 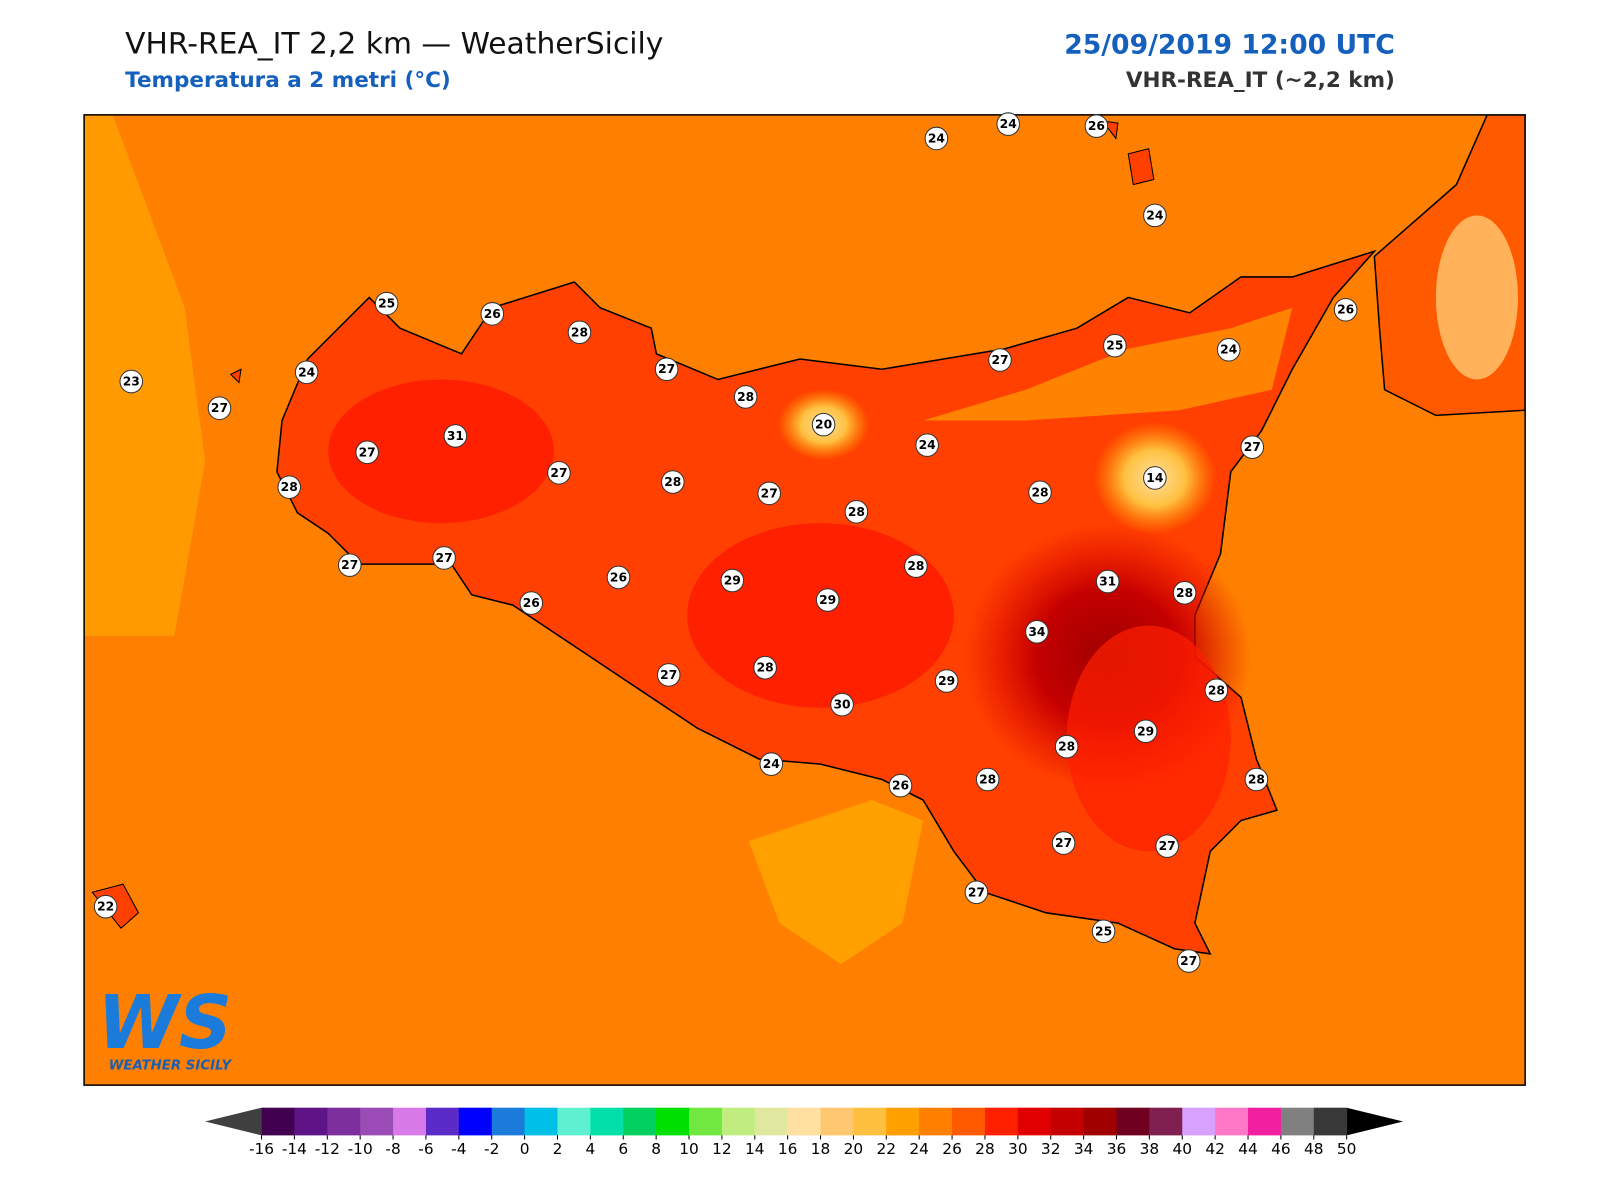 I want to click on station-value: 20, so click(x=823, y=425).